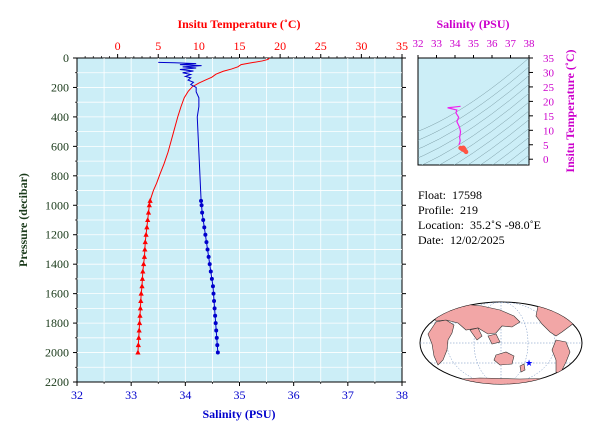  I want to click on salinity-axis-title: Salinity (PSU), so click(238, 414).